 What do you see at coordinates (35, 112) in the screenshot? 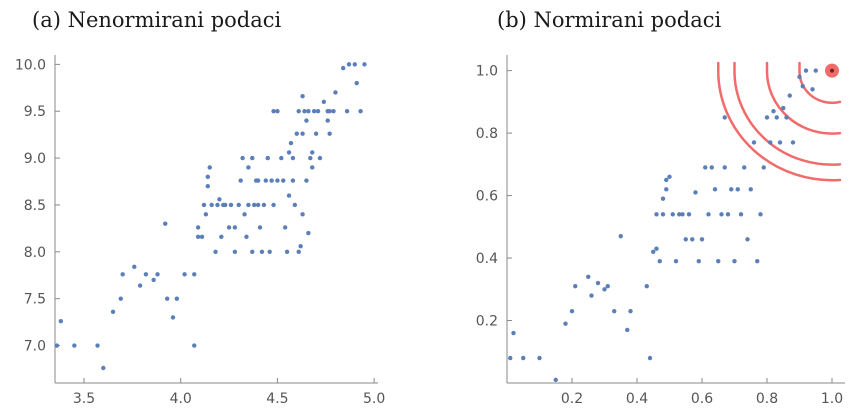
I see `chart-a-y-tick-label: 9.5` at bounding box center [35, 112].